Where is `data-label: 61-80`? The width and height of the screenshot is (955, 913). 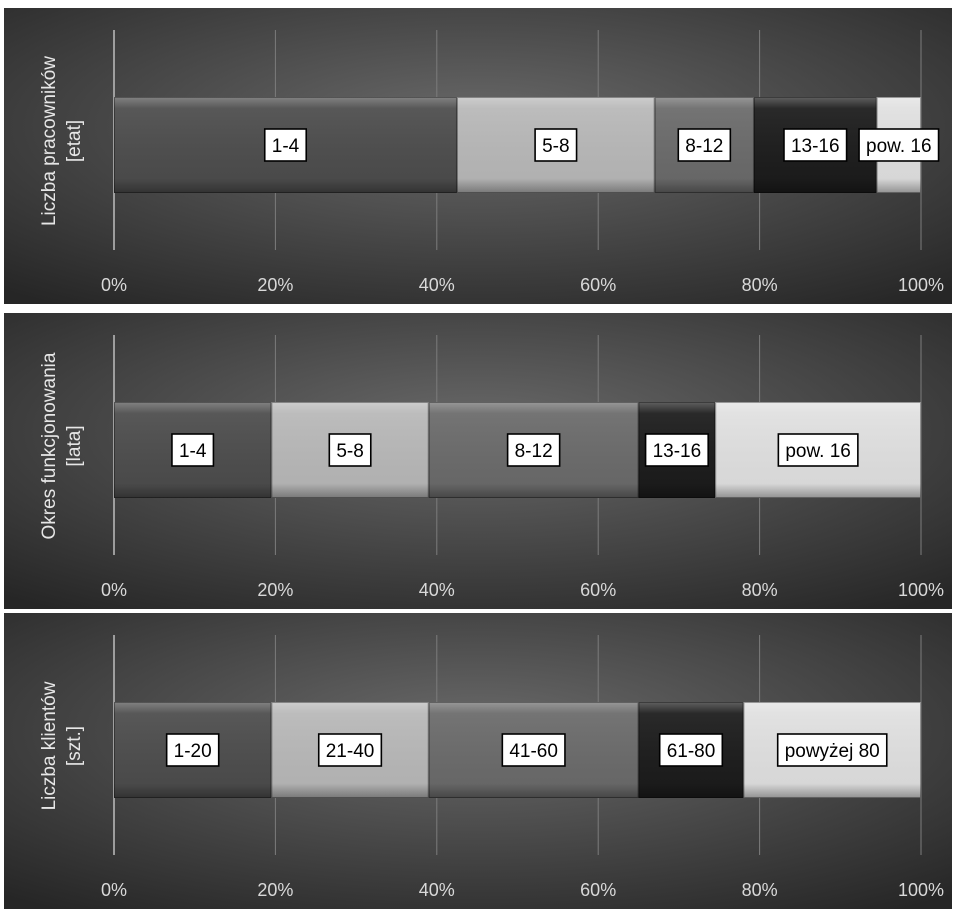
data-label: 61-80 is located at coordinates (691, 751).